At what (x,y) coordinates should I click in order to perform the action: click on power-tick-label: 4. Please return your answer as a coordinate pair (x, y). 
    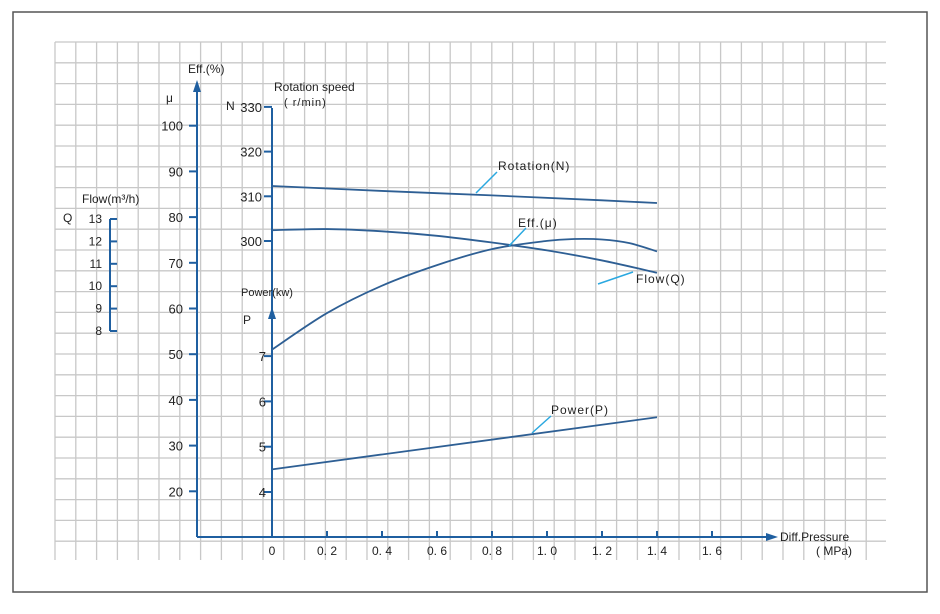
    Looking at the image, I should click on (262, 492).